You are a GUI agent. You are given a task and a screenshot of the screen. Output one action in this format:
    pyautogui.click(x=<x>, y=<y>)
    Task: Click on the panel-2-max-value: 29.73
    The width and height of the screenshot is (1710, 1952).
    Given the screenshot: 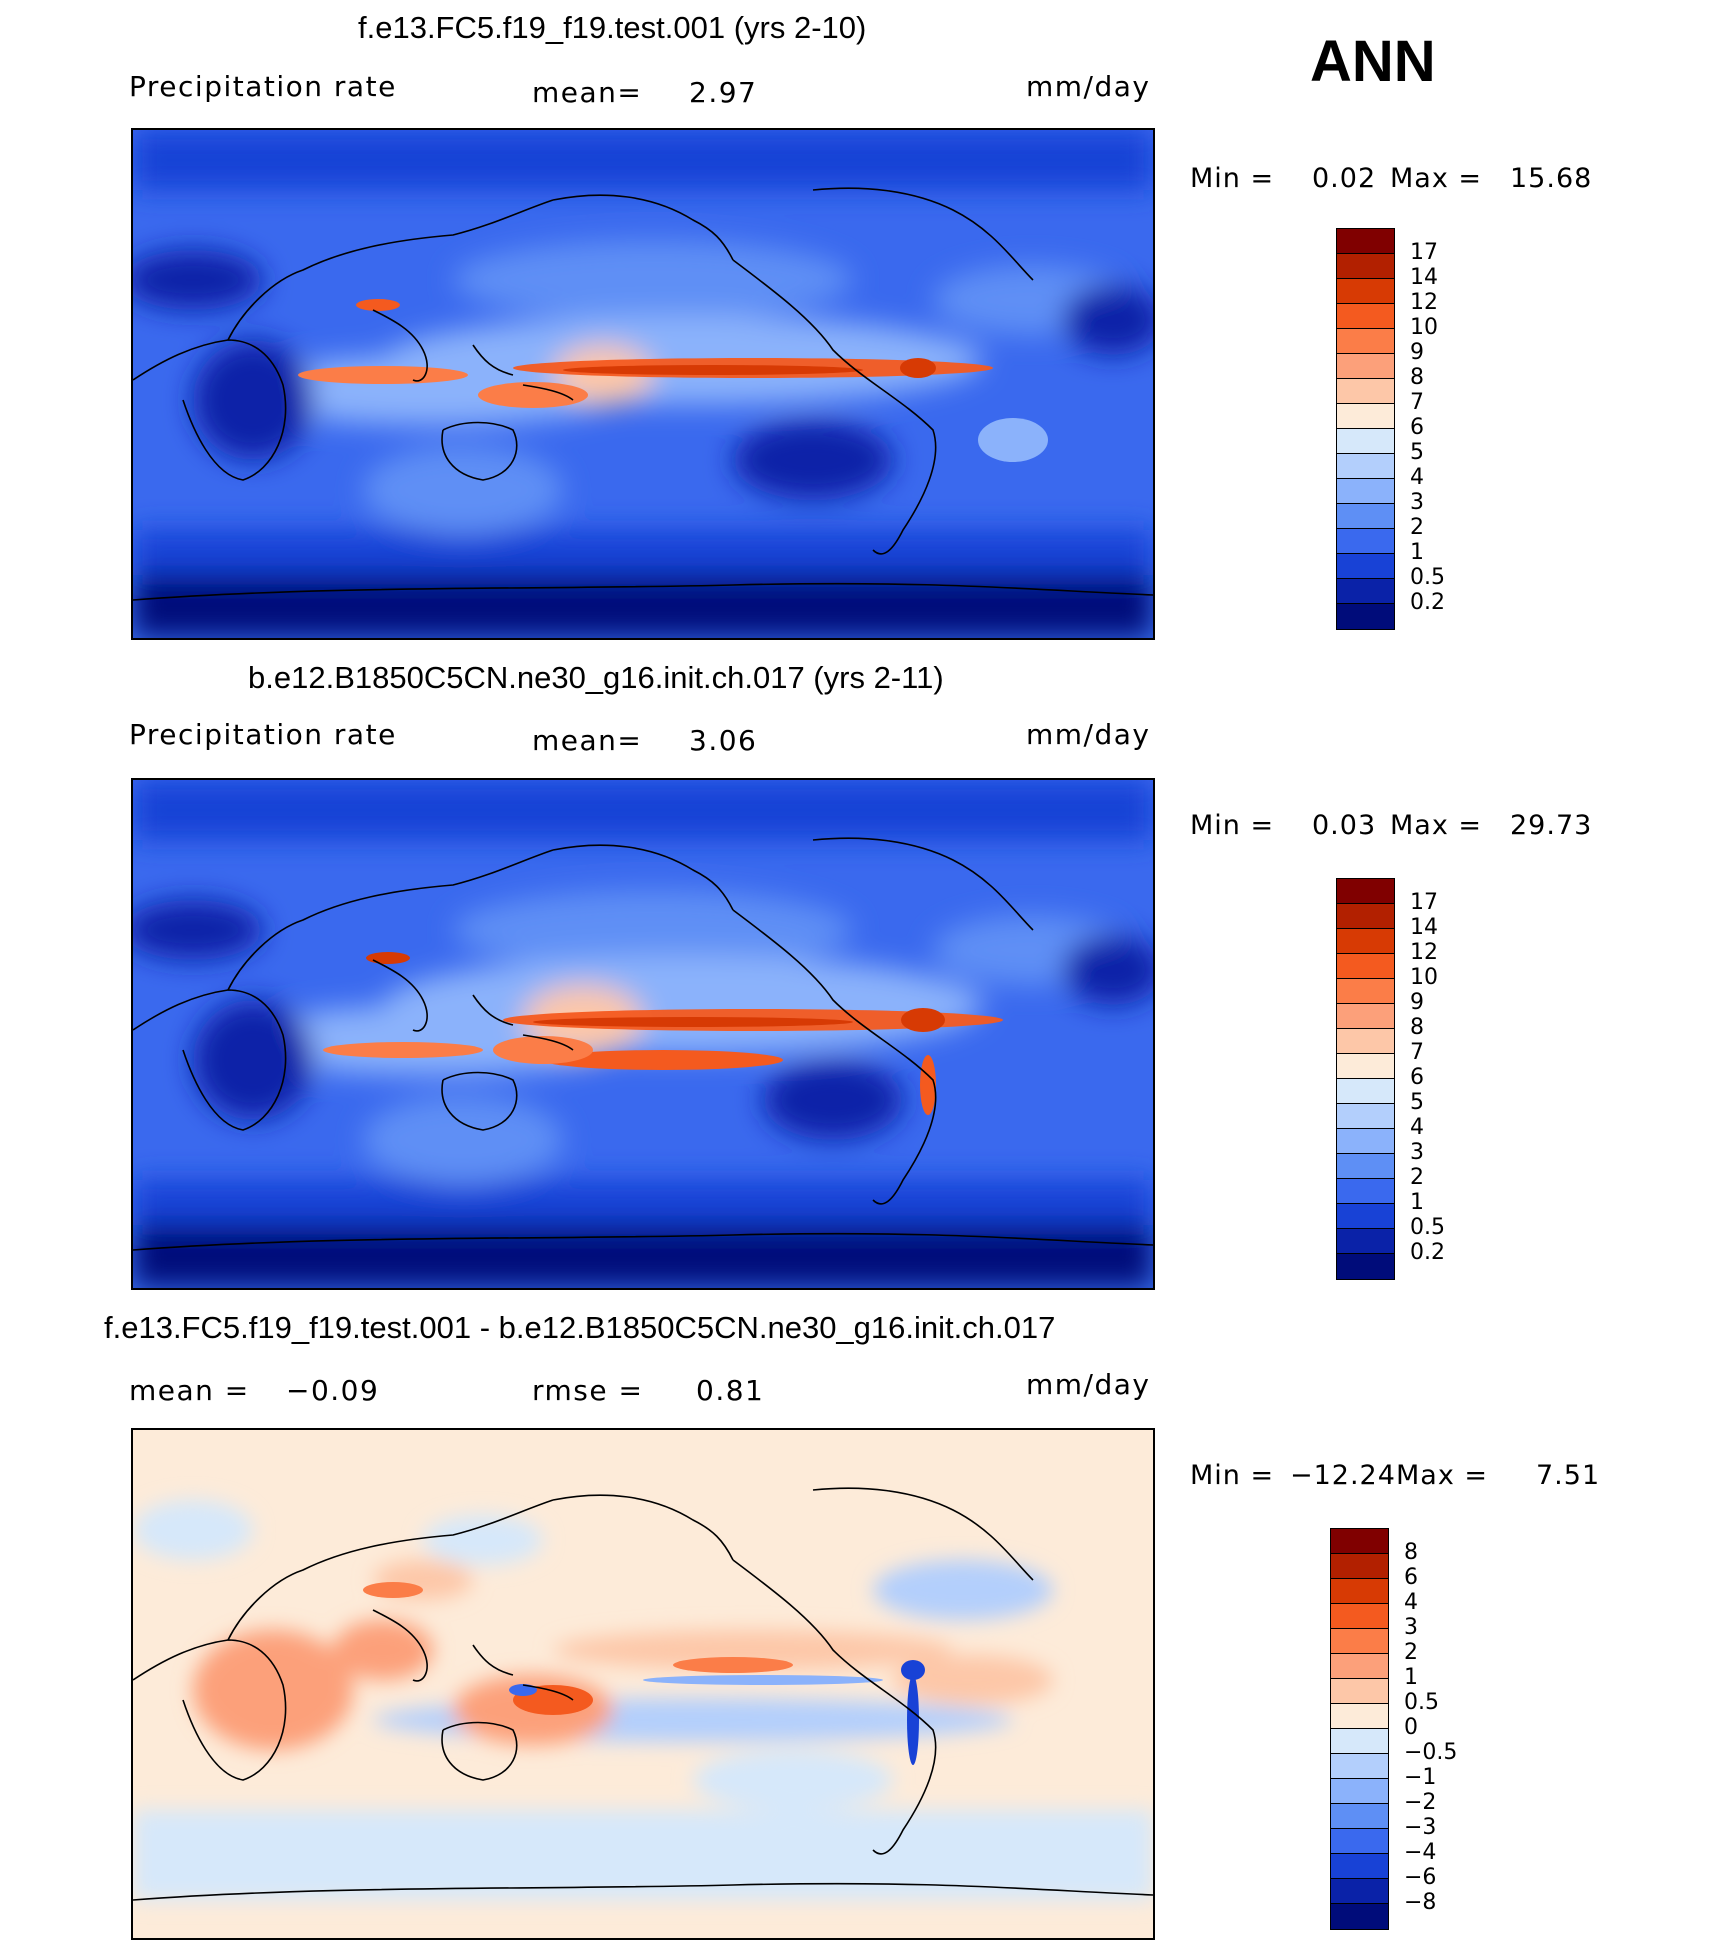 What is the action you would take?
    pyautogui.click(x=1551, y=825)
    